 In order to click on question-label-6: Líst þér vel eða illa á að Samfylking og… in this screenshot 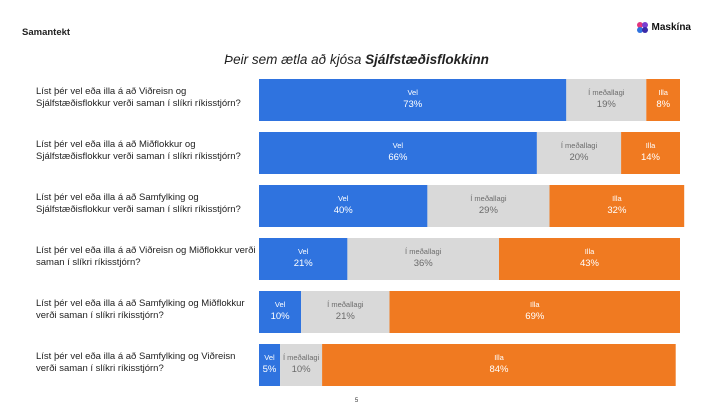, I will do `click(136, 362)`.